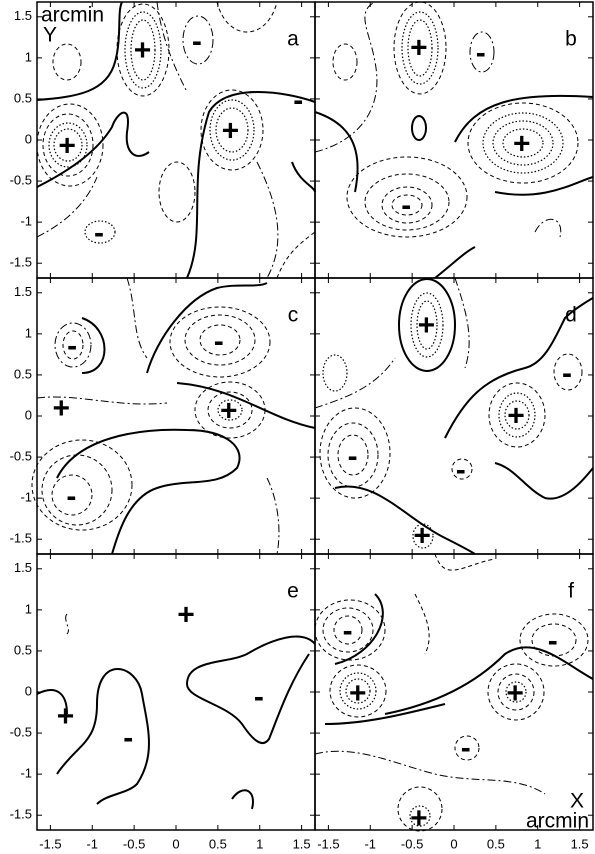 This screenshot has width=595, height=854. I want to click on panel-label: e, so click(293, 591).